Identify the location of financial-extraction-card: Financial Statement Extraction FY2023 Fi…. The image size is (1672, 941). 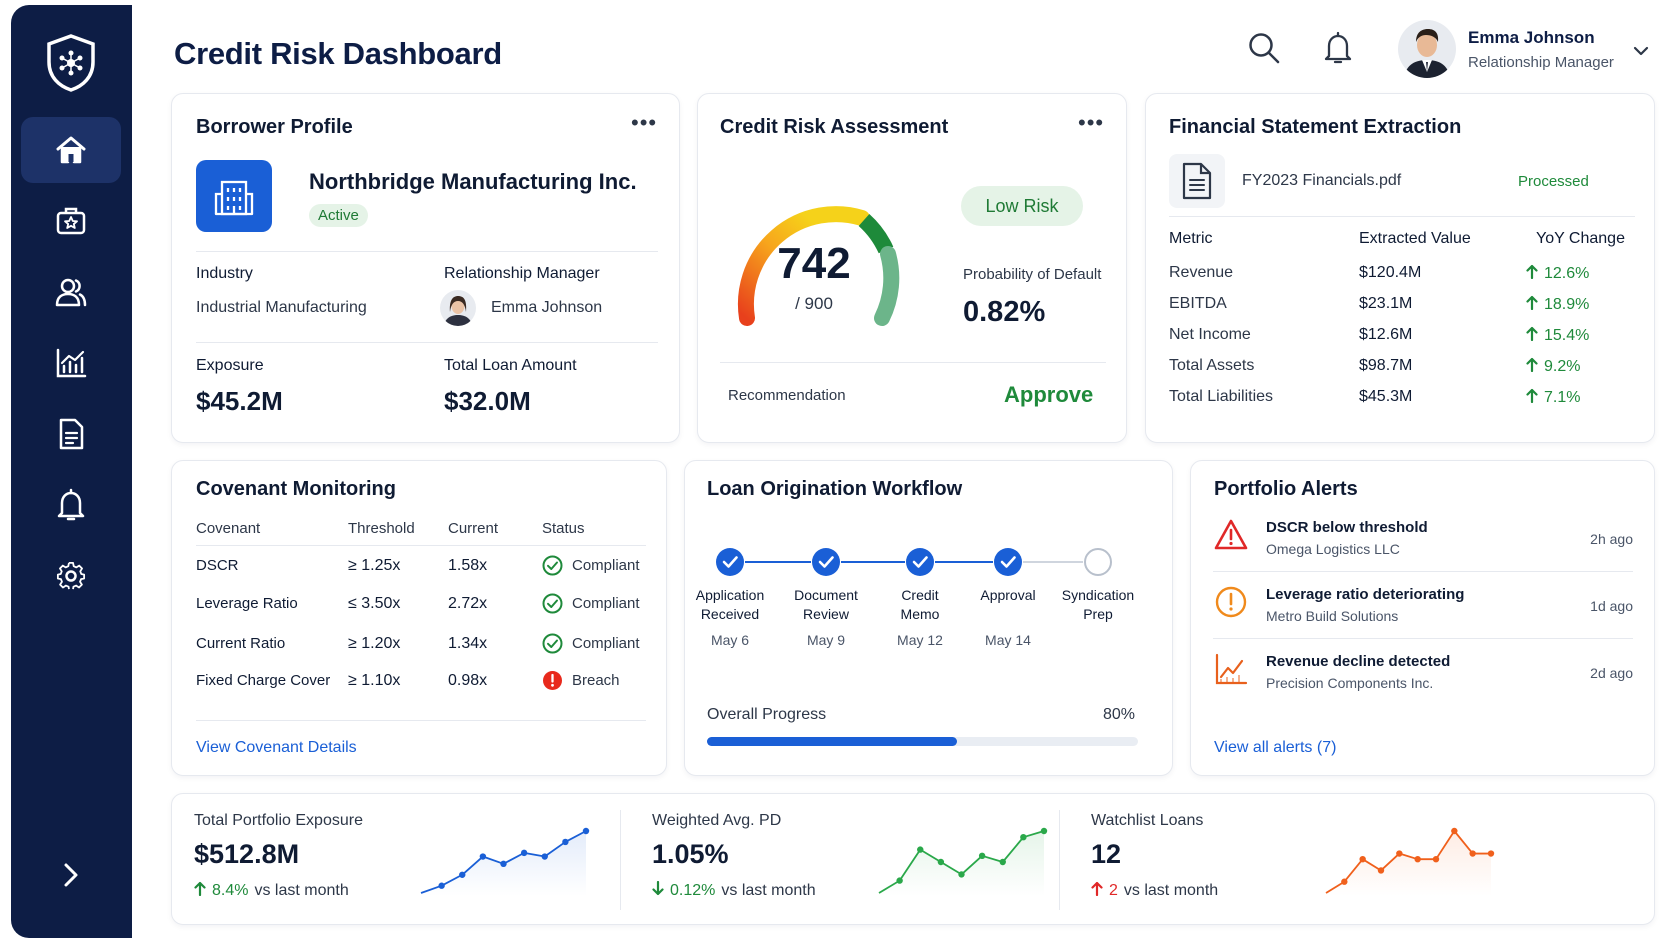
(1400, 268).